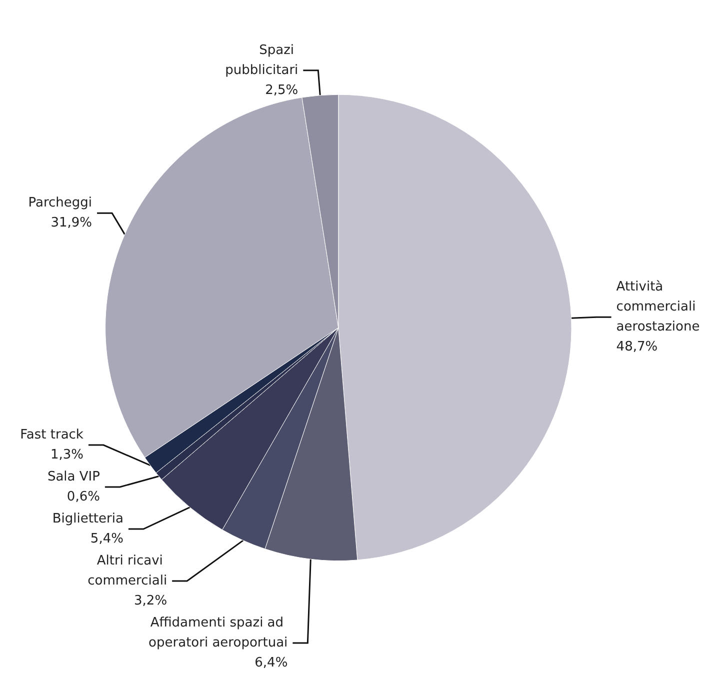  I want to click on slice-label: Affidamenti spazi ad operatori aeroportuai, so click(218, 633).